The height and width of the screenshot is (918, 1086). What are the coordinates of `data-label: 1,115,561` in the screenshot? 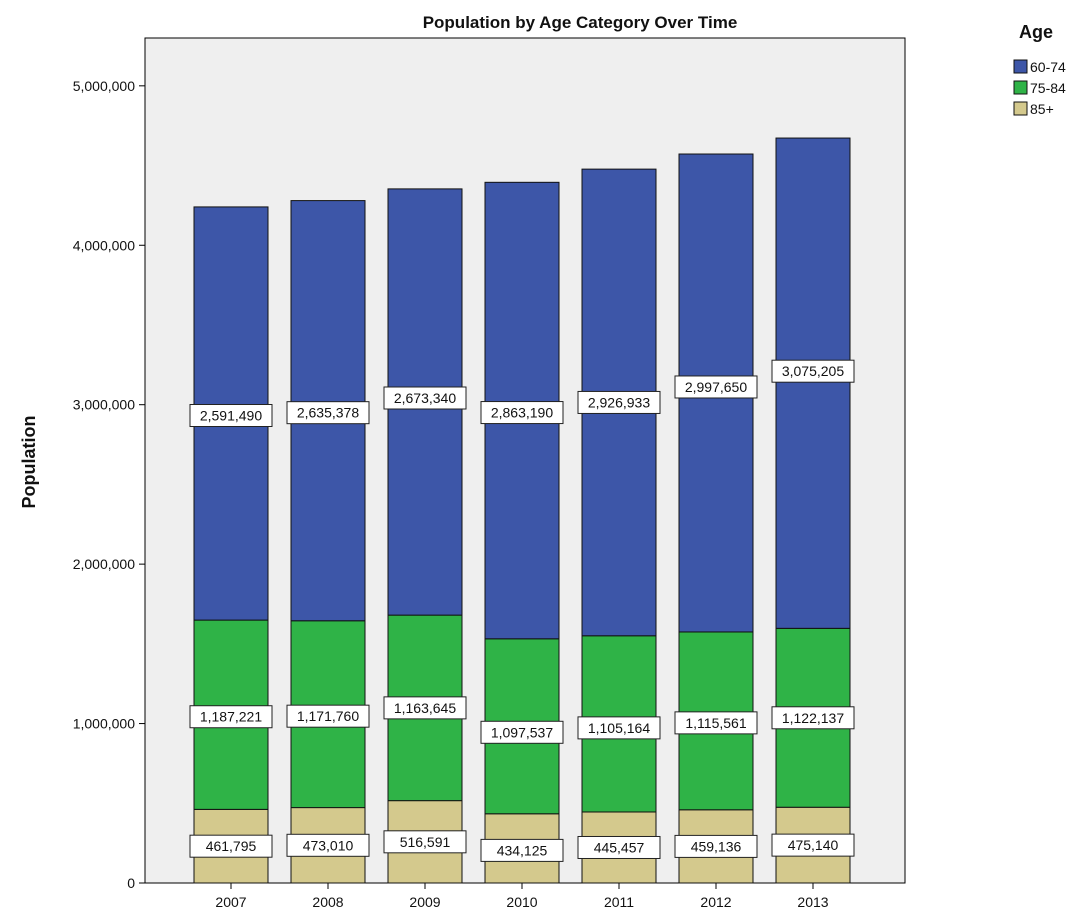 It's located at (715, 723).